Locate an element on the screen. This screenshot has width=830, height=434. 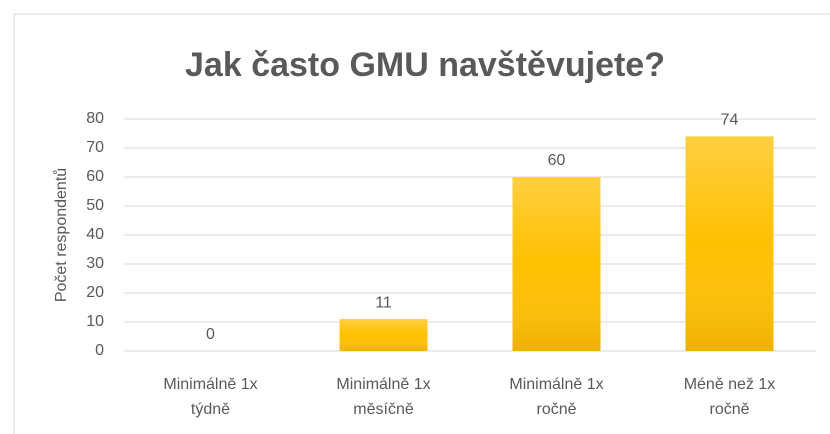
y-tick-label: 0 is located at coordinates (99, 350).